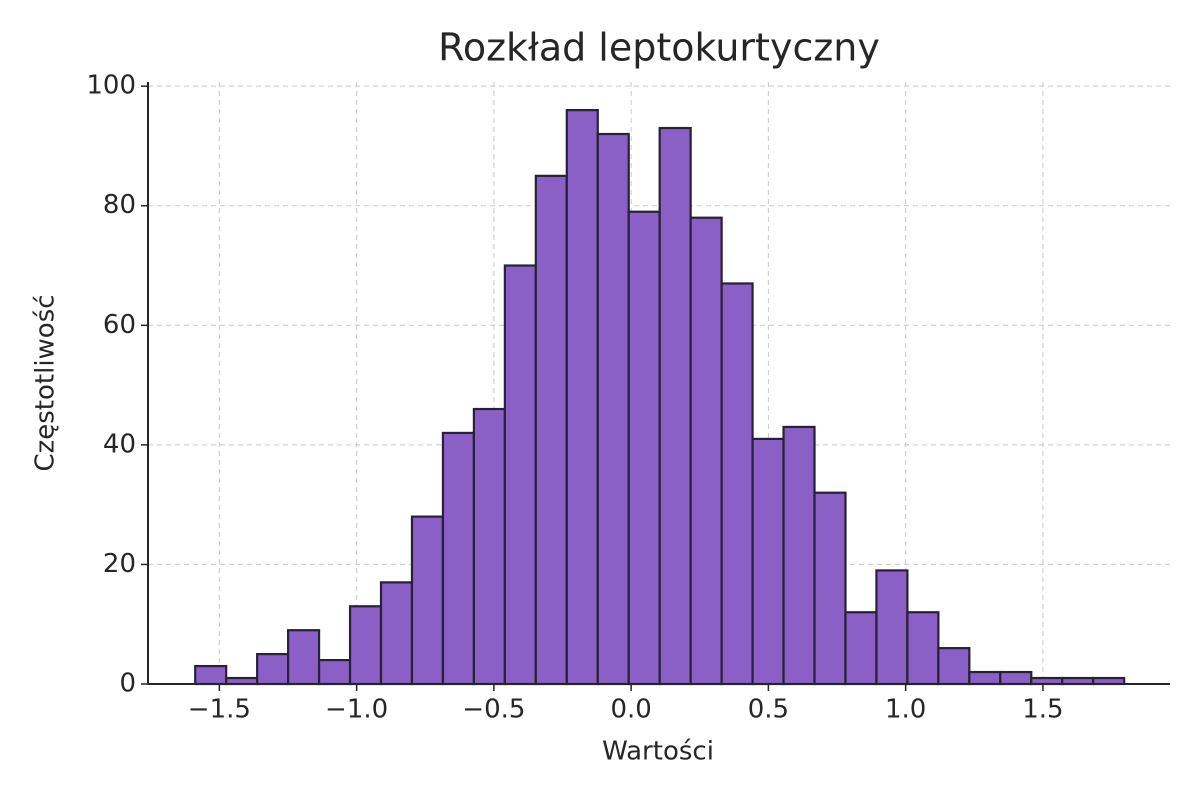 This screenshot has height=800, width=1200. What do you see at coordinates (46, 382) in the screenshot?
I see `y-axis-label: Częstotliwość` at bounding box center [46, 382].